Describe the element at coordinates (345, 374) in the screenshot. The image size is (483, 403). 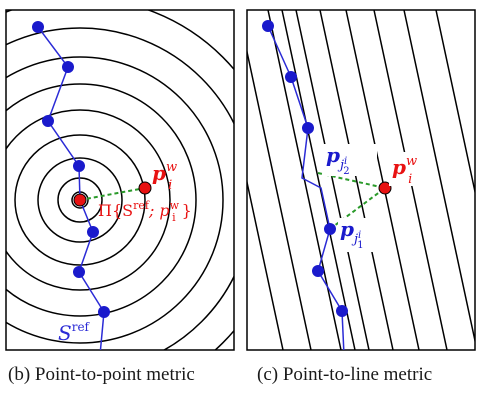
I see `caption-point-to-line: (c) Point-to-line metric` at that location.